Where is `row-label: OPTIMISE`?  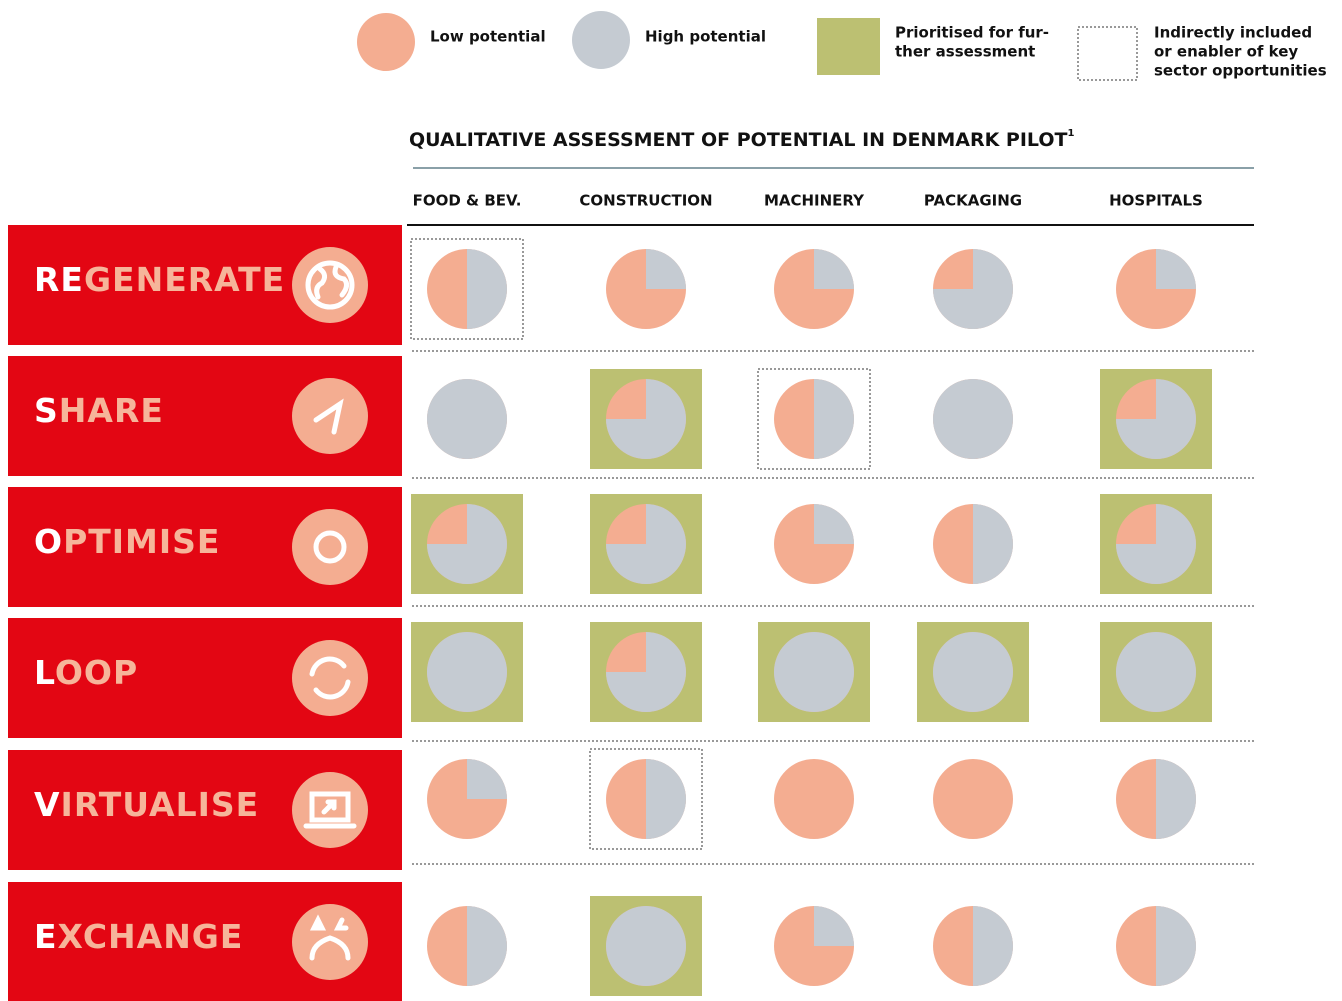
row-label: OPTIMISE is located at coordinates (127, 541).